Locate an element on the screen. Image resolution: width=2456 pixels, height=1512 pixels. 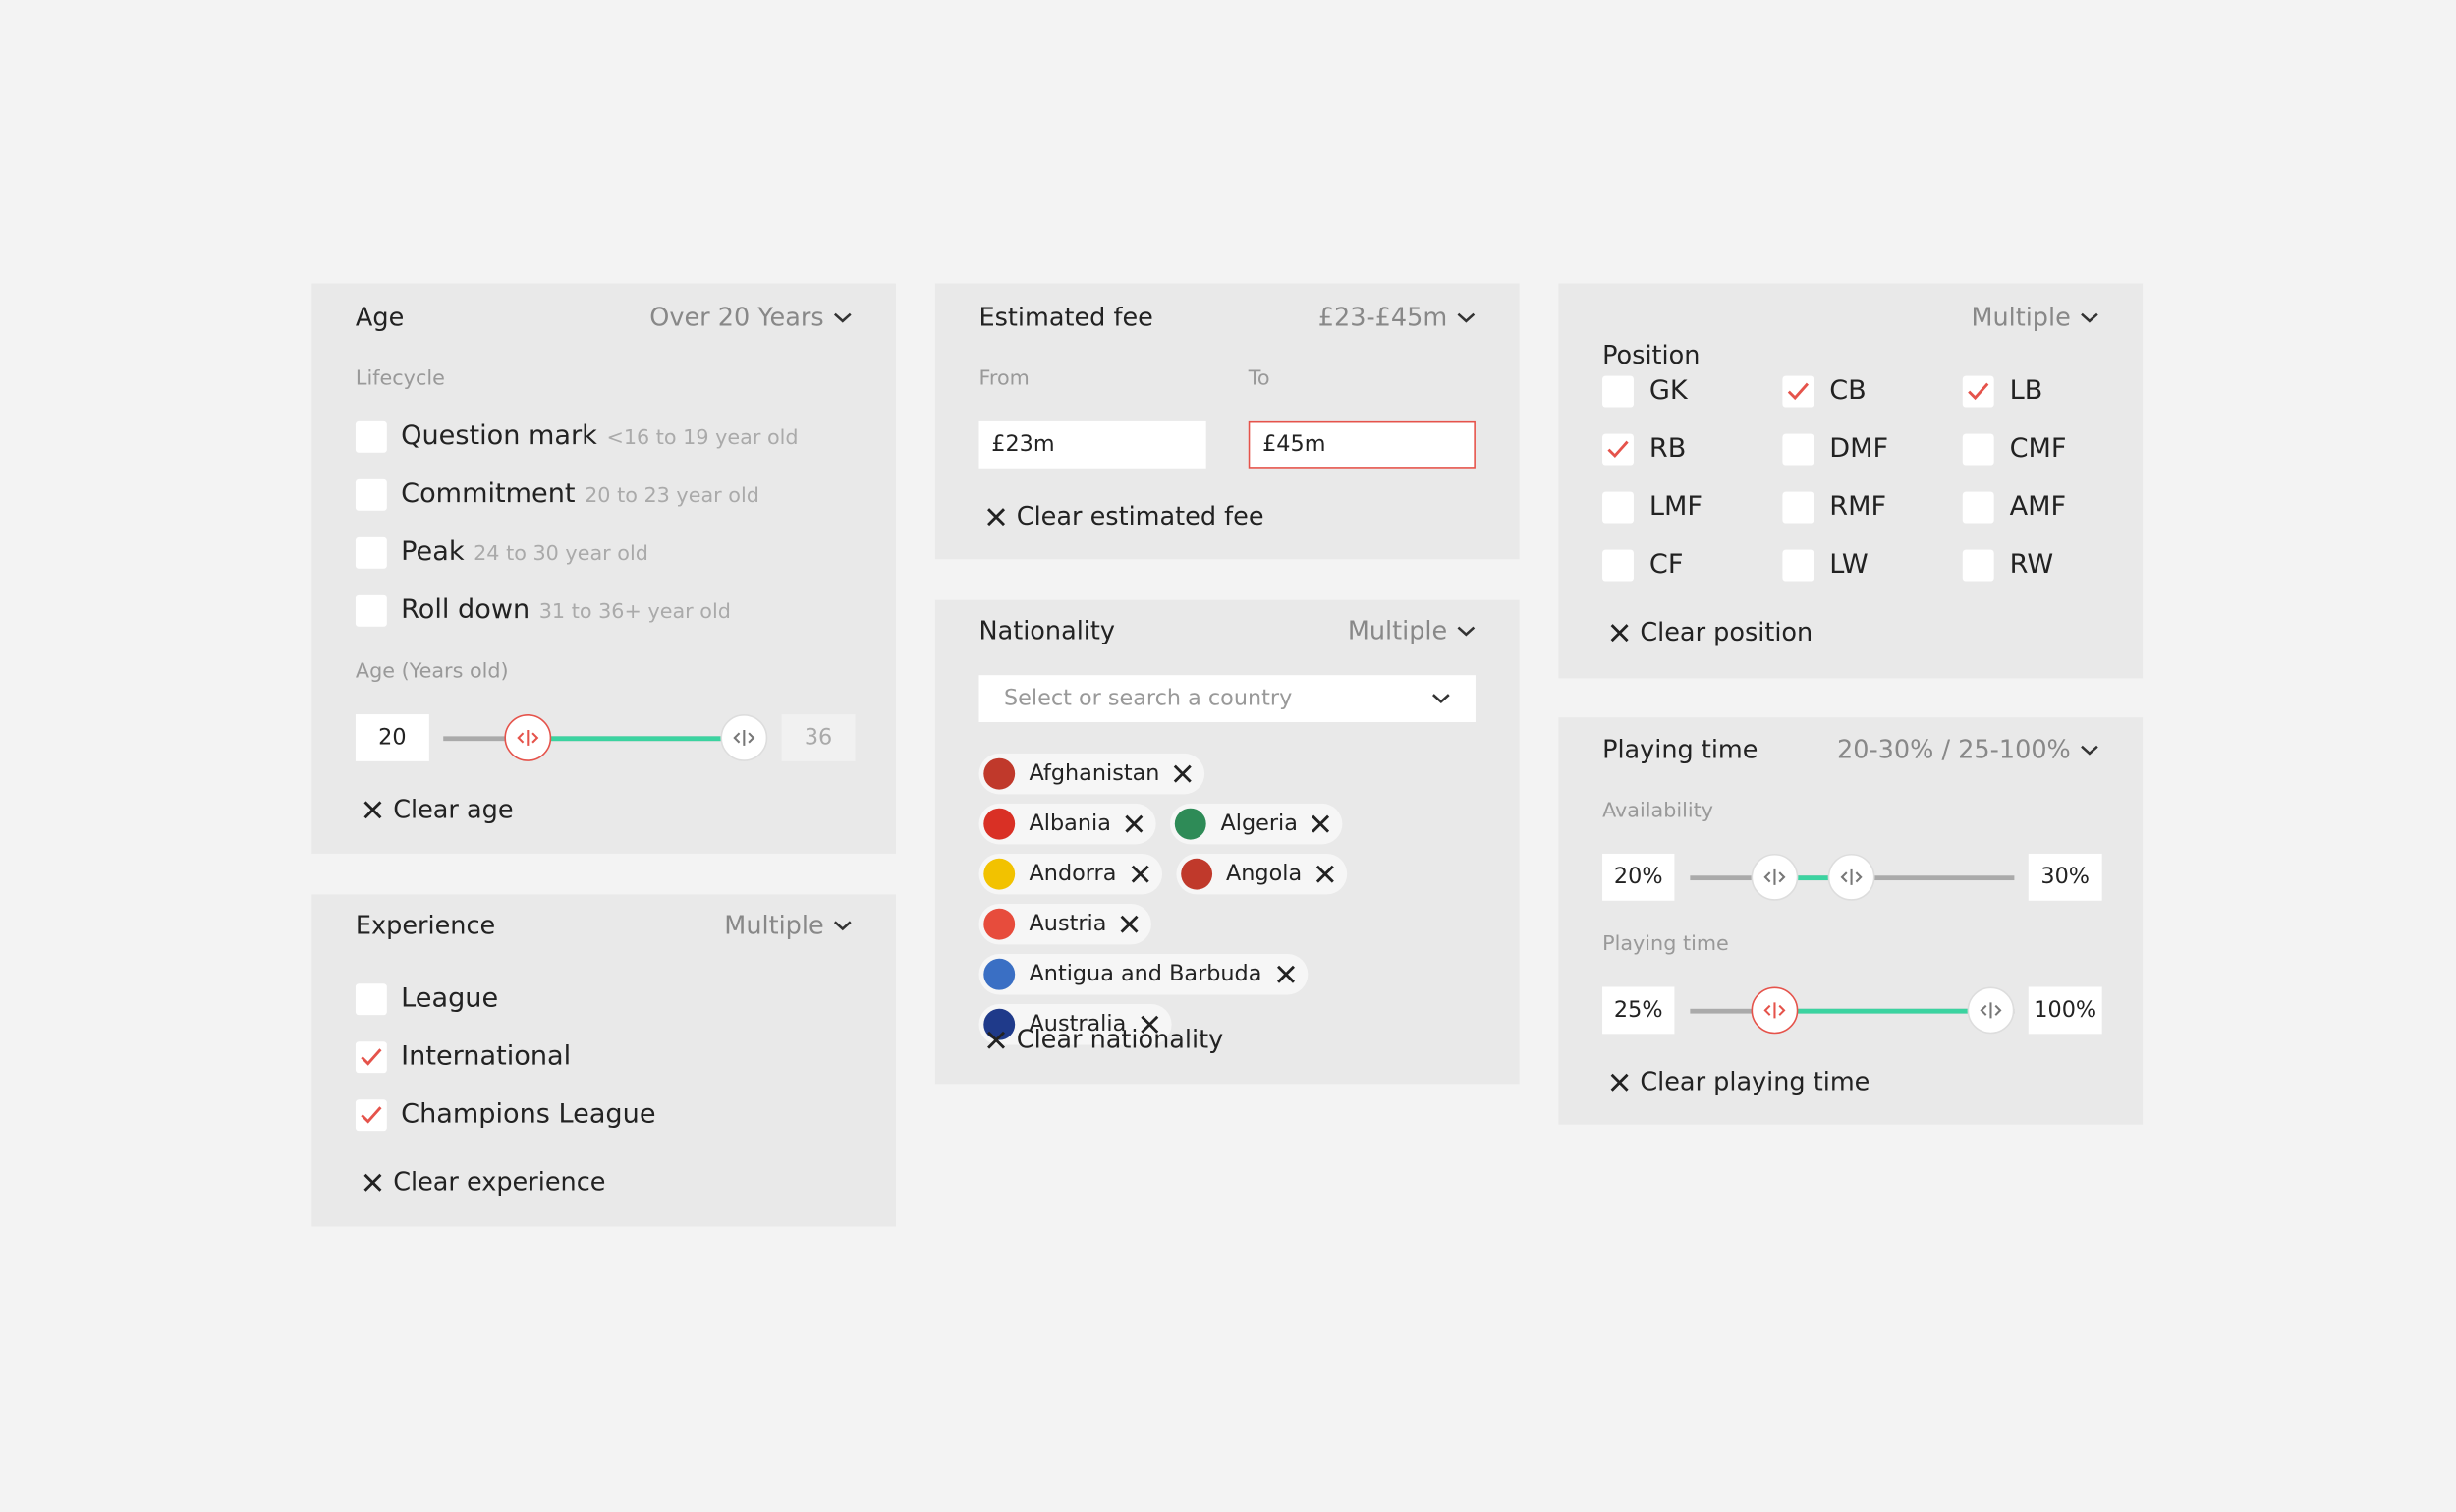
input-value: £23m is located at coordinates (1023, 445).